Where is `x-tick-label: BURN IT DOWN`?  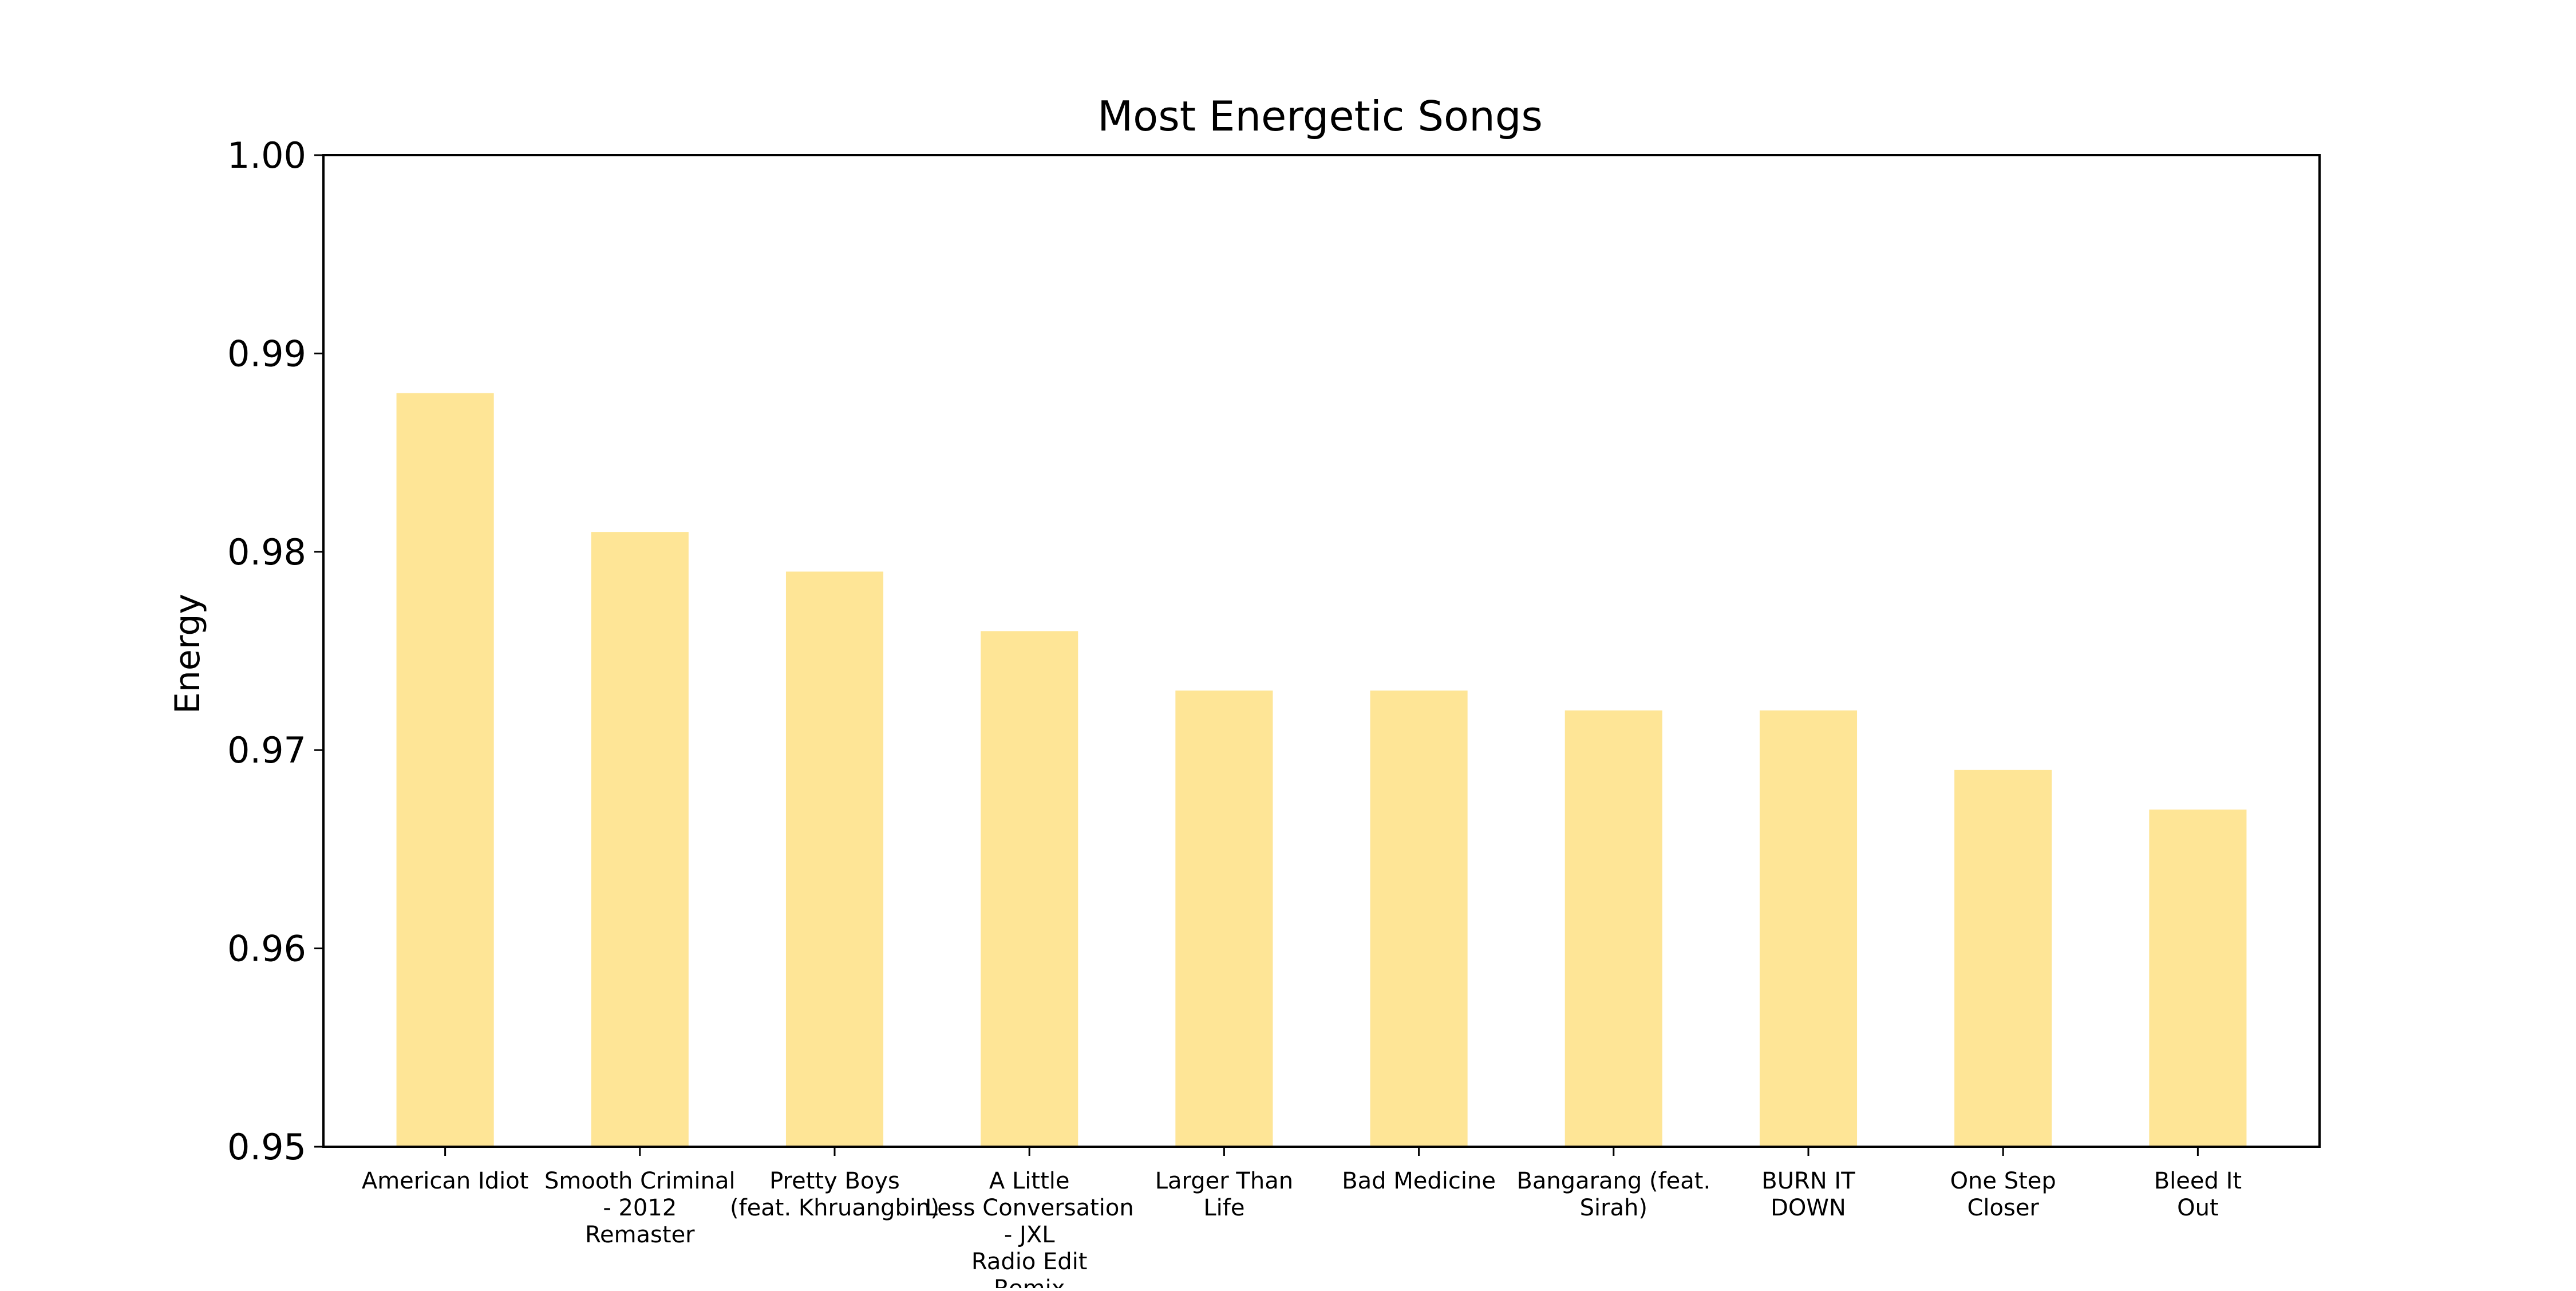
x-tick-label: BURN IT DOWN is located at coordinates (1808, 1194).